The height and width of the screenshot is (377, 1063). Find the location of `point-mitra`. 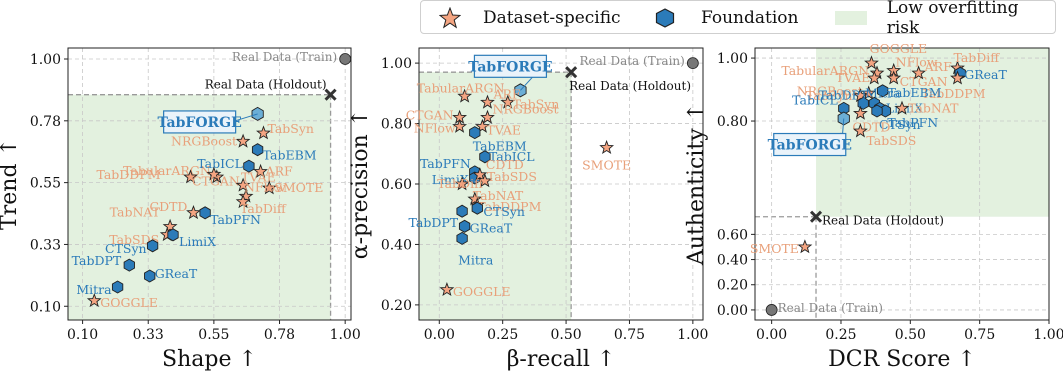

point-mitra is located at coordinates (117, 287).